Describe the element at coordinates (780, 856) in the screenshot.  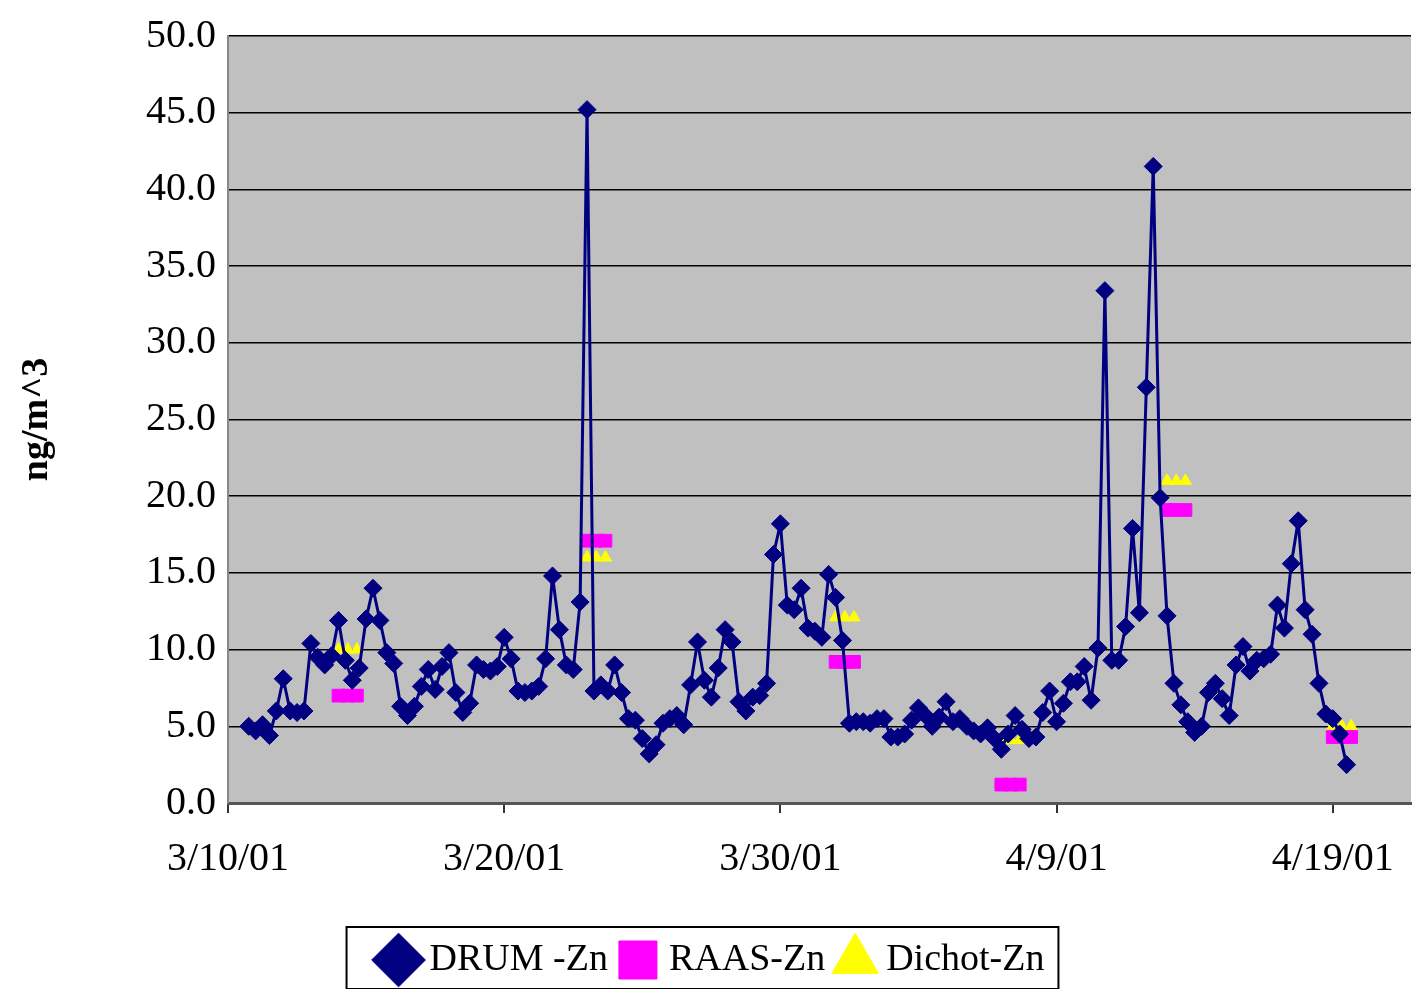
I see `x-tick-label: 3/30/01` at that location.